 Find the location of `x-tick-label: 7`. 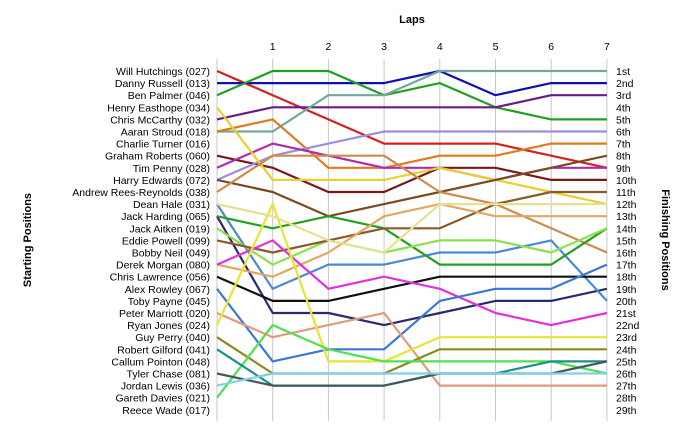

x-tick-label: 7 is located at coordinates (607, 47).